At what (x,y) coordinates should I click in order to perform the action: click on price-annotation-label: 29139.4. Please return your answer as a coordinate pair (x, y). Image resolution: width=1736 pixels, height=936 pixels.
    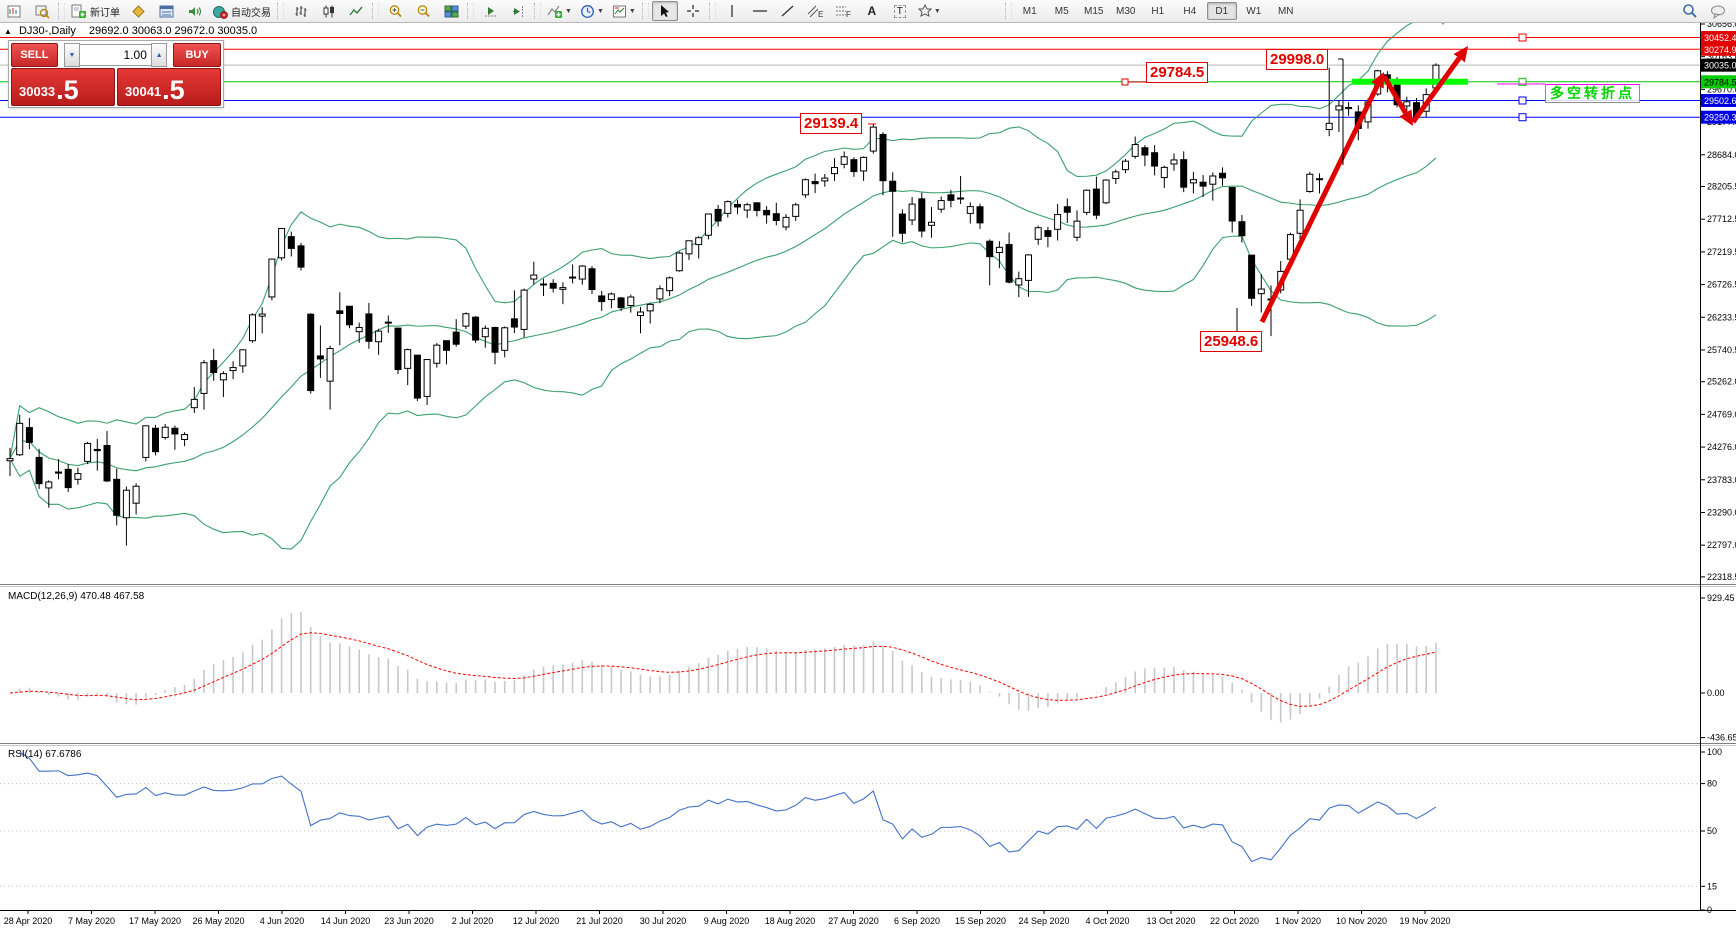
    Looking at the image, I should click on (831, 123).